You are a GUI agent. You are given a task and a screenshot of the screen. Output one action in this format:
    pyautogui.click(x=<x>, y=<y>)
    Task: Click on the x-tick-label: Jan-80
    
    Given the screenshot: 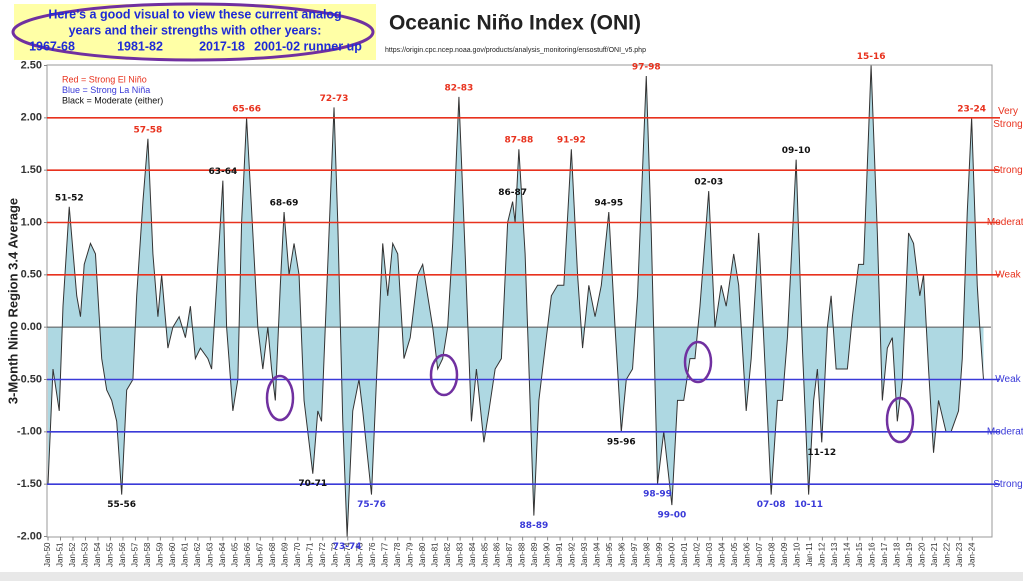 What is the action you would take?
    pyautogui.click(x=422, y=554)
    